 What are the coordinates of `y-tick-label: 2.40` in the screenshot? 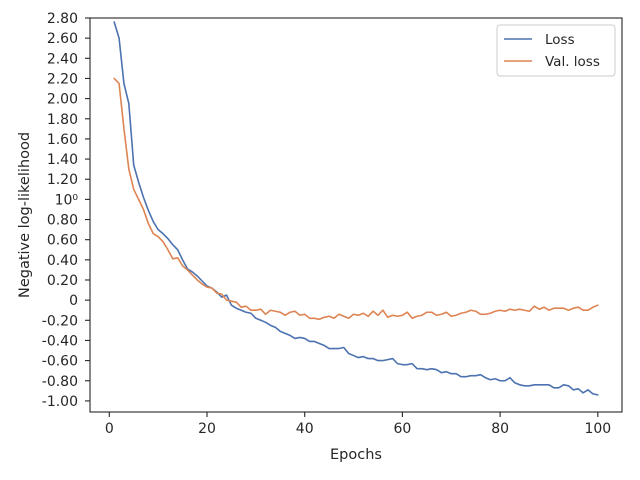 It's located at (62, 59).